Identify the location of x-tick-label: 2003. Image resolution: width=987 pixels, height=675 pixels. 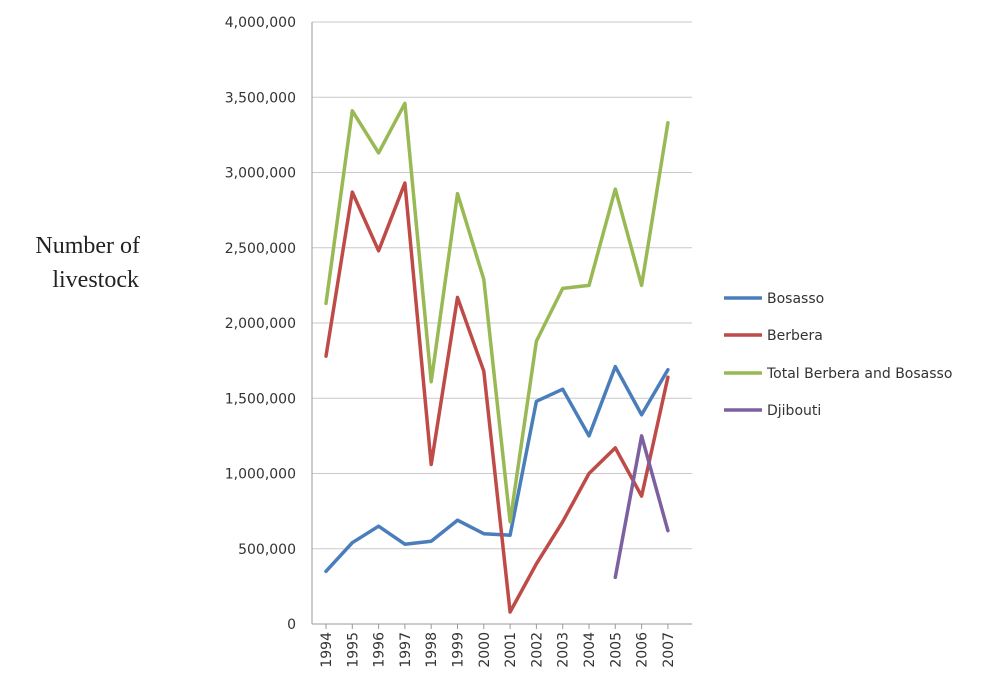
(564, 650).